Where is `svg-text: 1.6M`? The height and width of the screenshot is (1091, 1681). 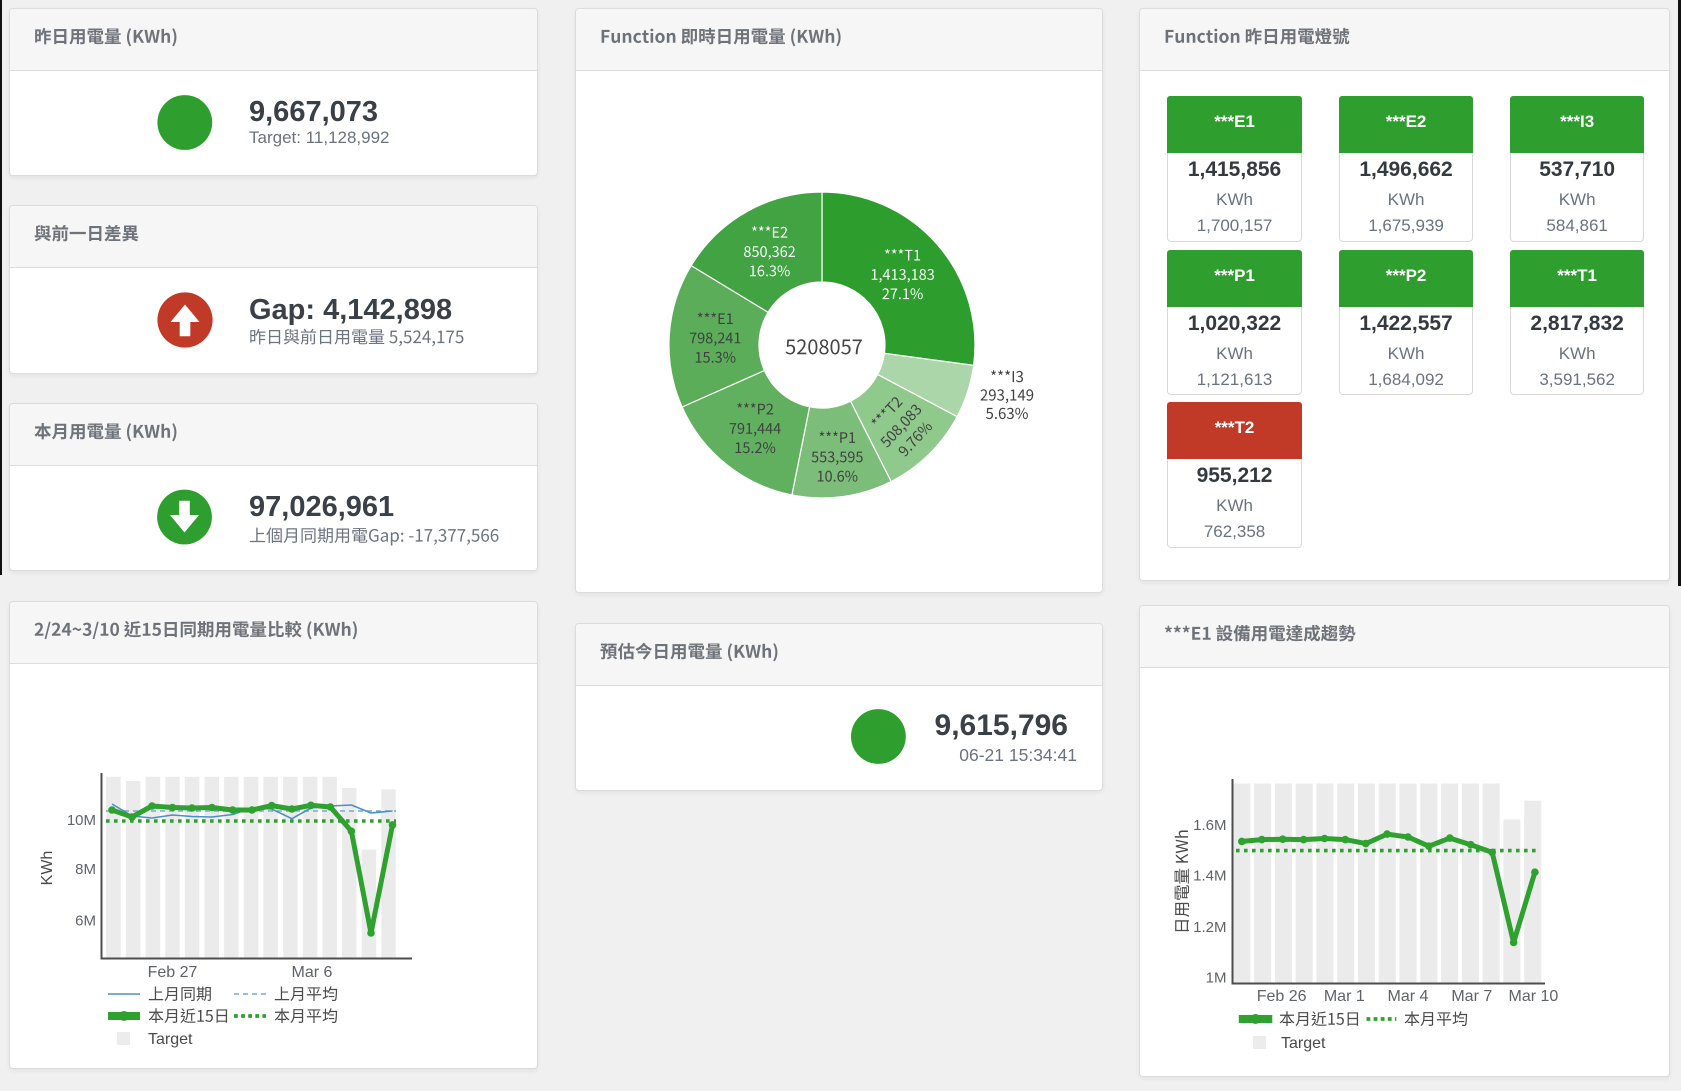
svg-text: 1.6M is located at coordinates (1209, 825).